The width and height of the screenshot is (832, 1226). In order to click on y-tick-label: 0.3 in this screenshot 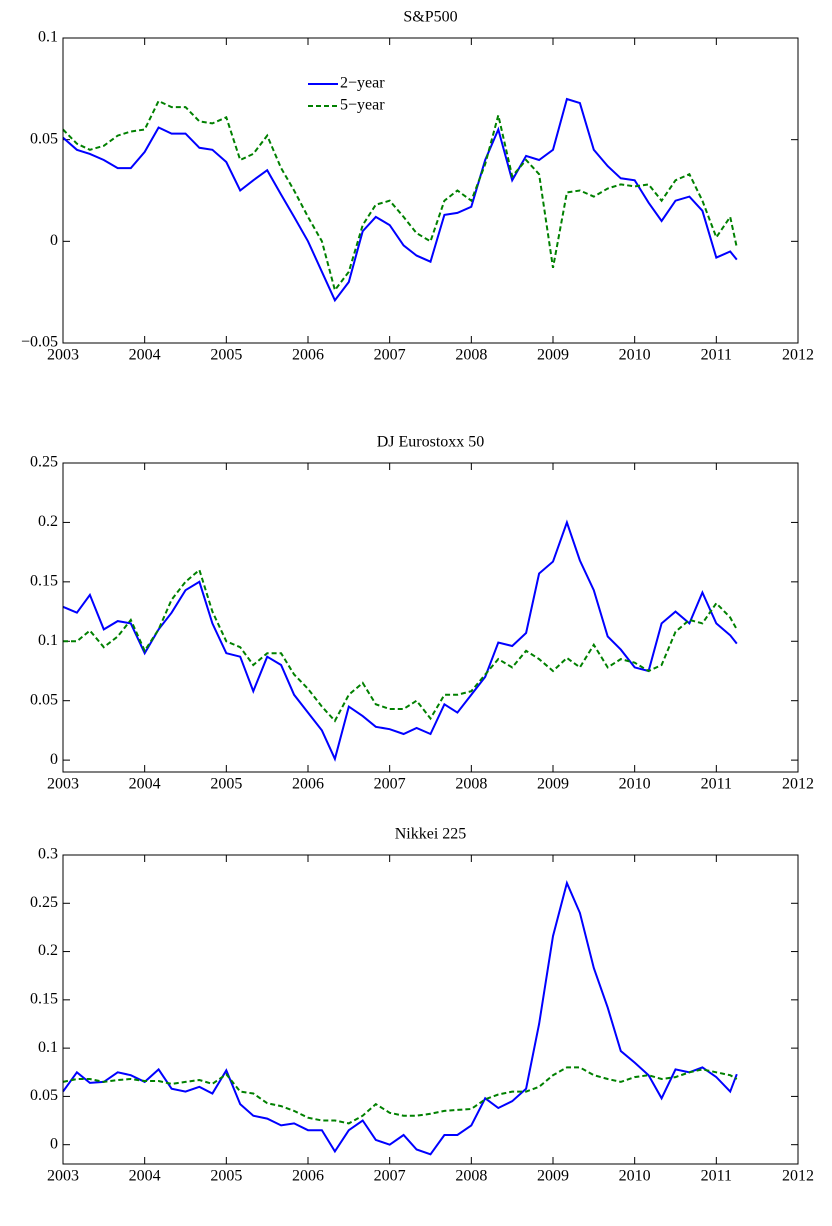, I will do `click(48, 854)`.